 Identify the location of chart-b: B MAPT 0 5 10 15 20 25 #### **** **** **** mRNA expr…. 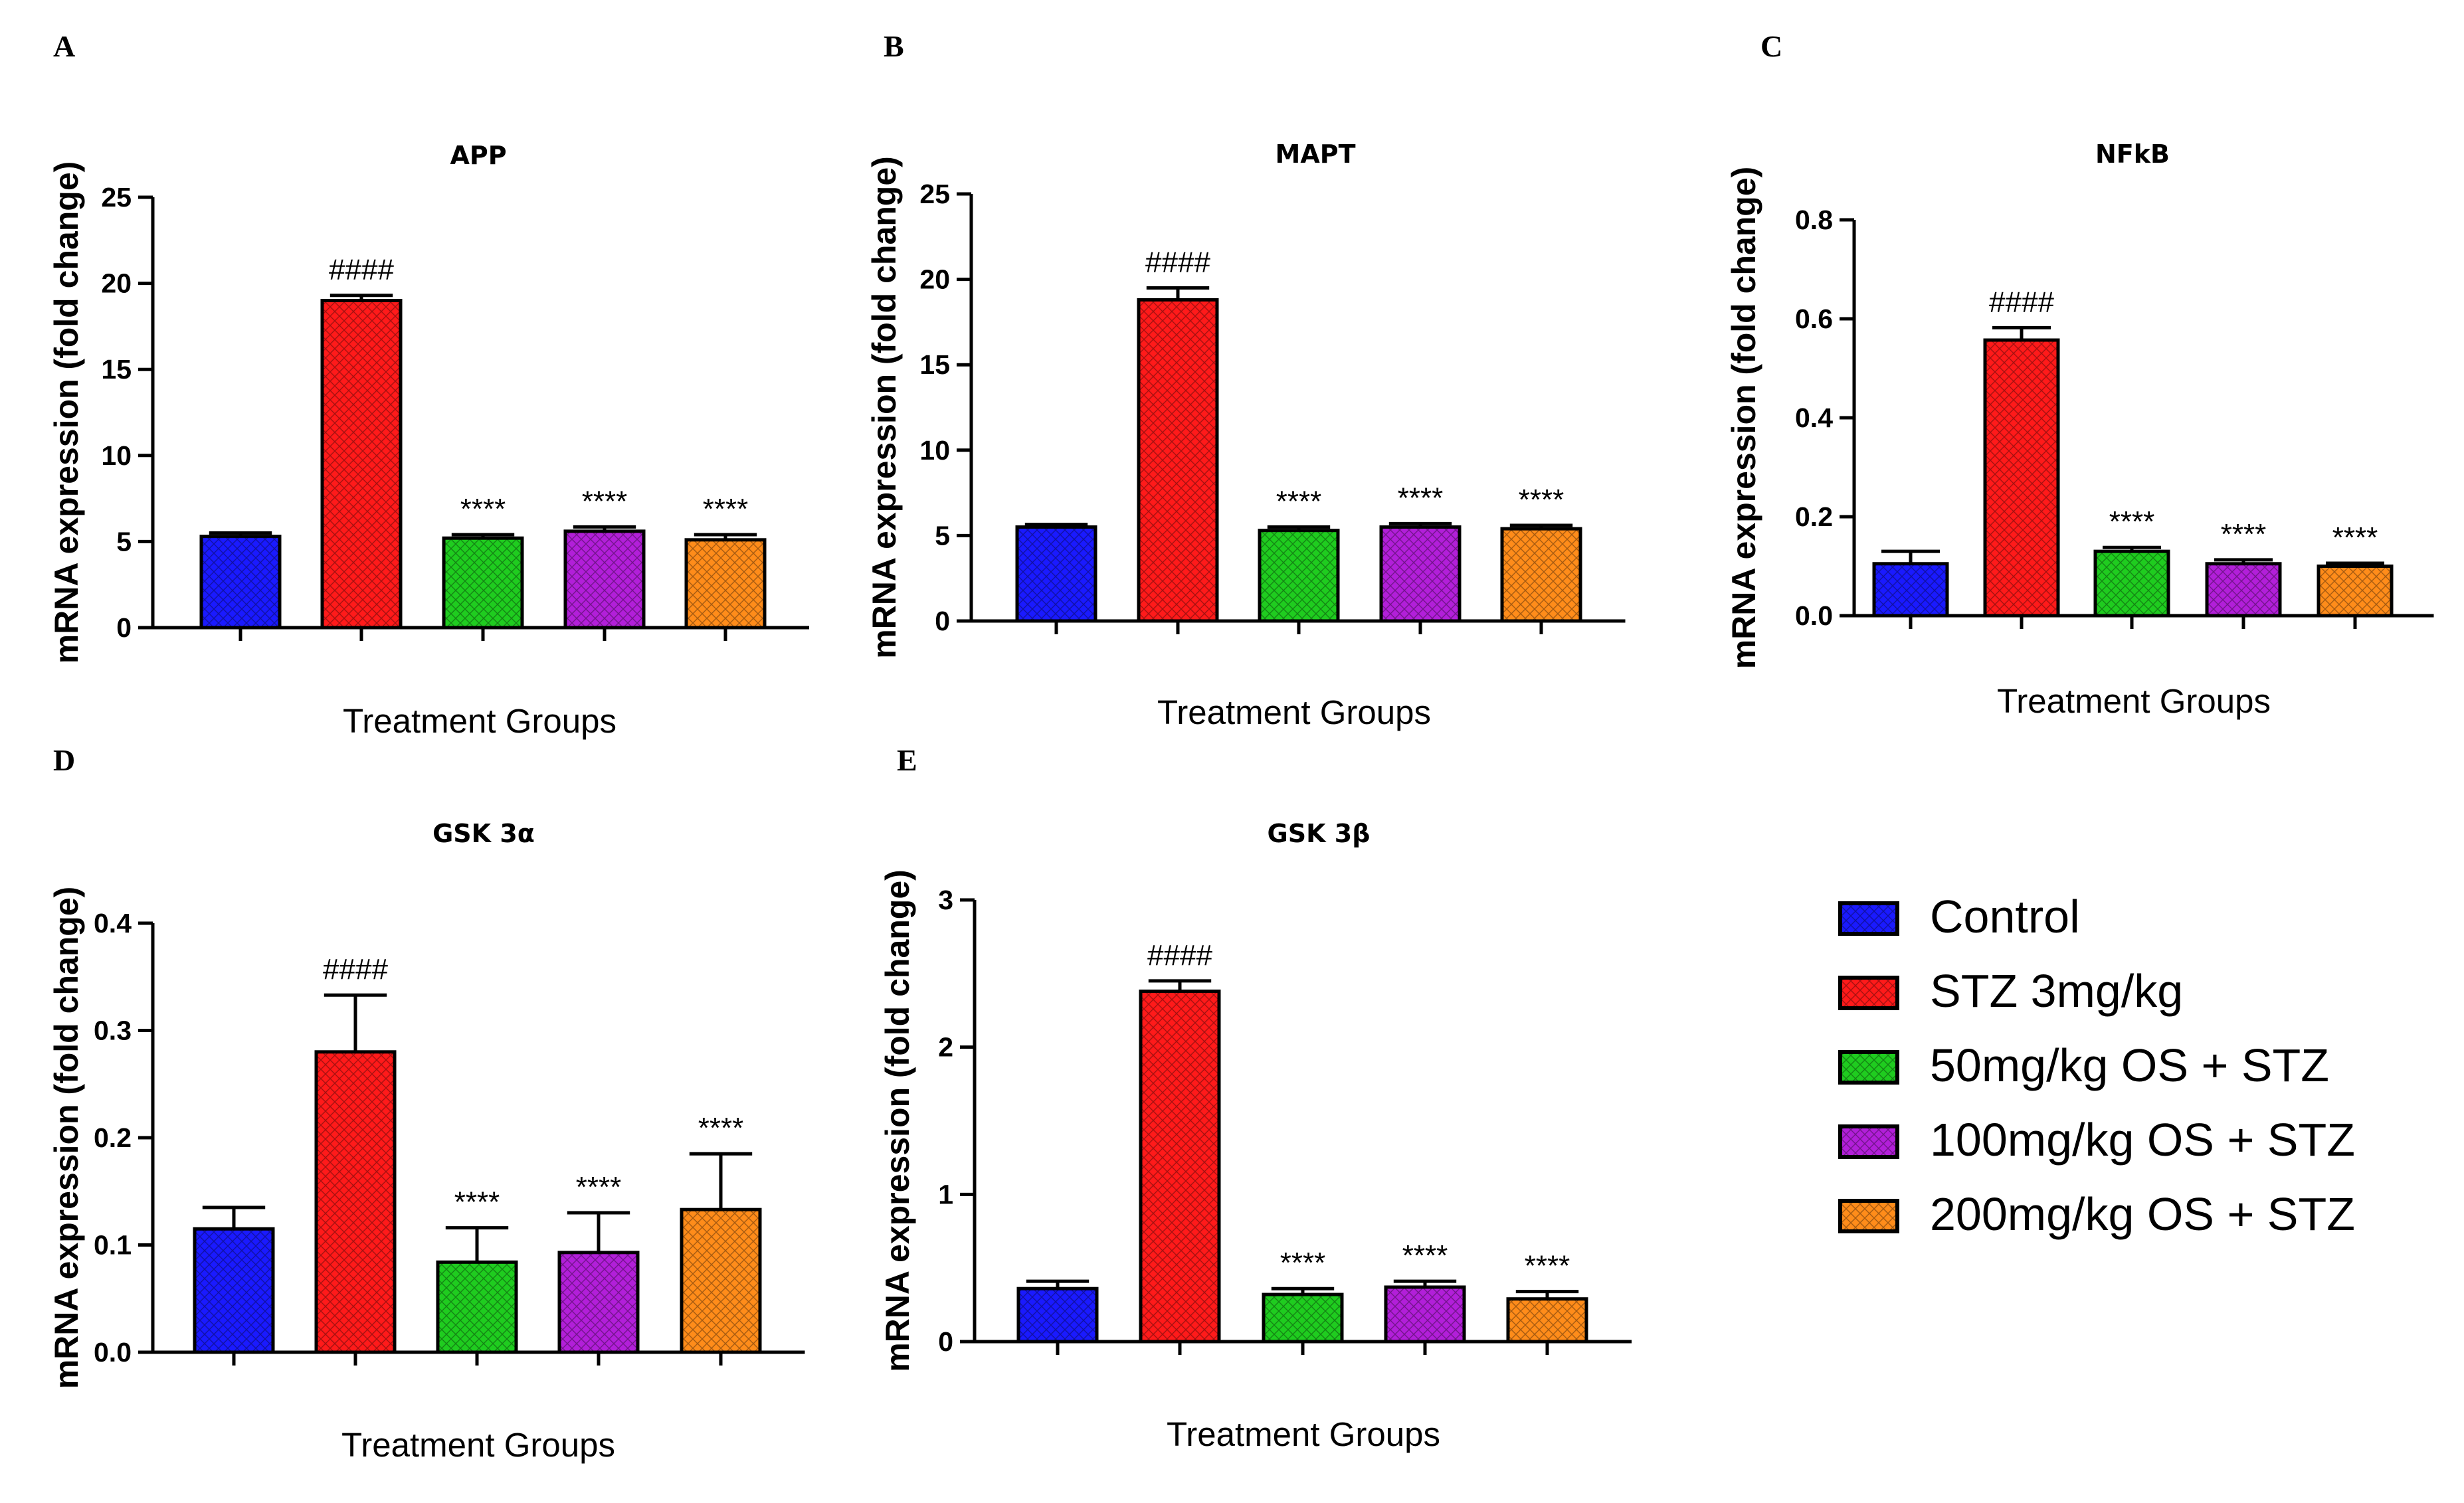
(1246, 380).